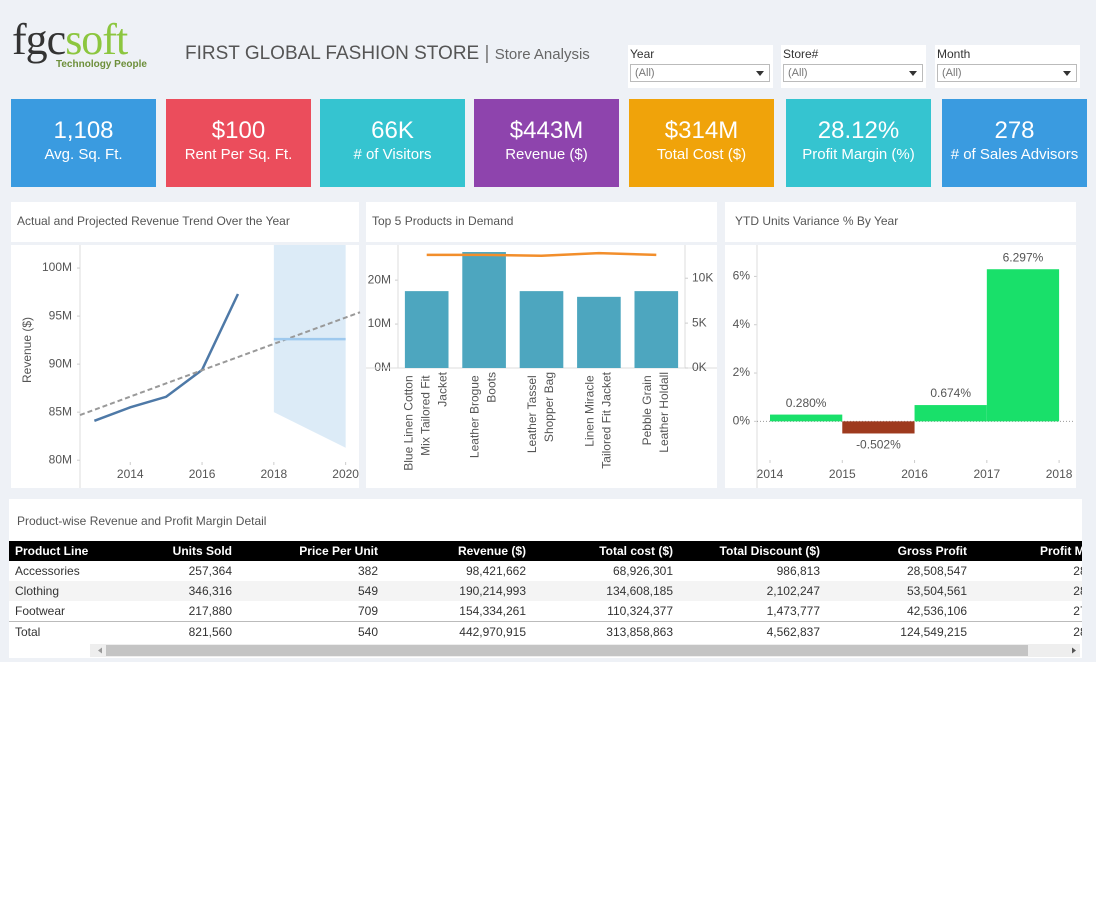 The width and height of the screenshot is (1096, 900). Describe the element at coordinates (750, 631) in the screenshot. I see `total-cell: 4,562,837` at that location.